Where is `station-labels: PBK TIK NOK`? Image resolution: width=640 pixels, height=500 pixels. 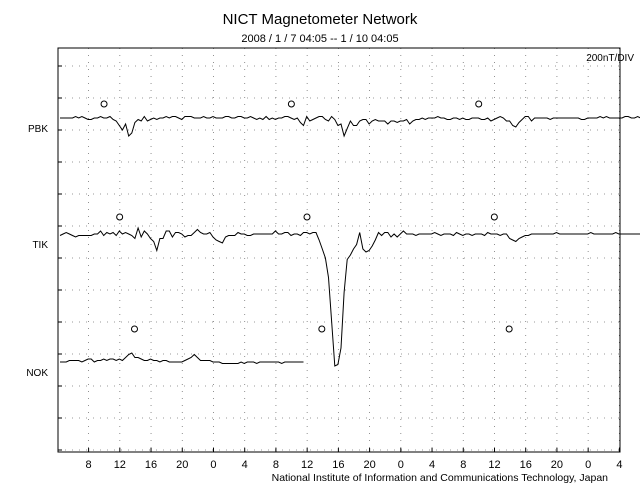 station-labels: PBK TIK NOK is located at coordinates (37, 251).